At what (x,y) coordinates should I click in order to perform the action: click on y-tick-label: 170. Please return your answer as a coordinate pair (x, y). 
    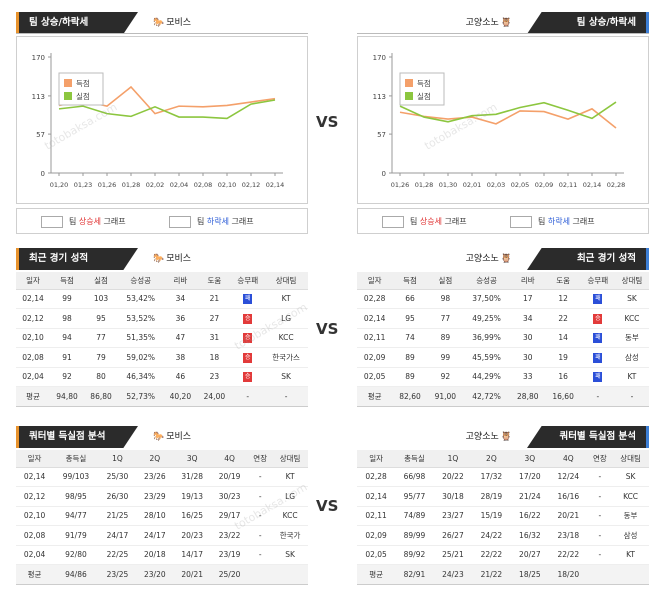
    Looking at the image, I should click on (38, 58).